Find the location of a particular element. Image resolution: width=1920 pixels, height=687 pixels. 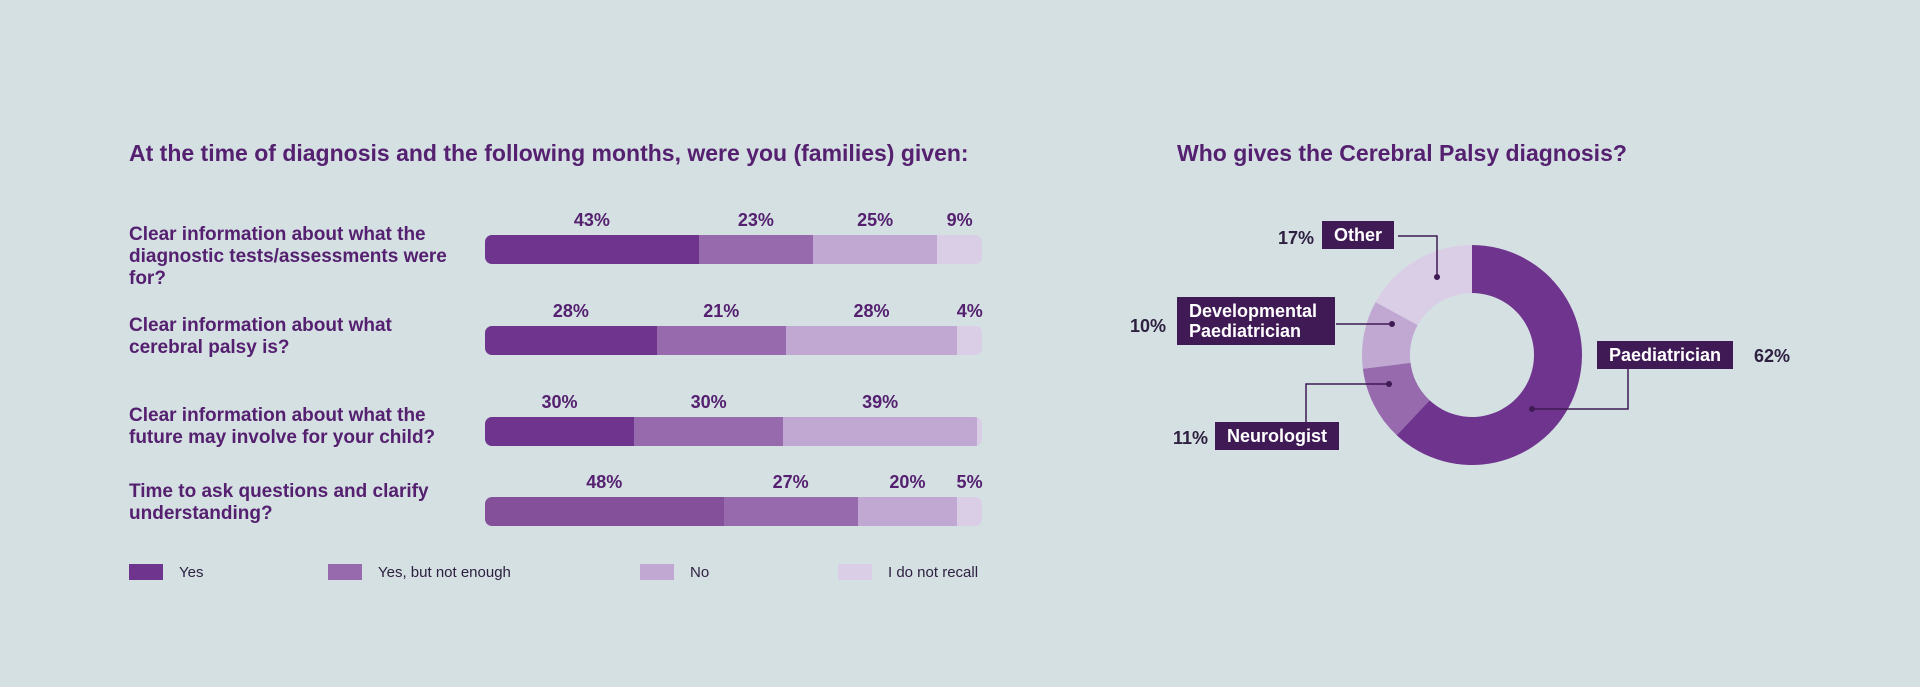

callout-value: 62% is located at coordinates (1772, 356).